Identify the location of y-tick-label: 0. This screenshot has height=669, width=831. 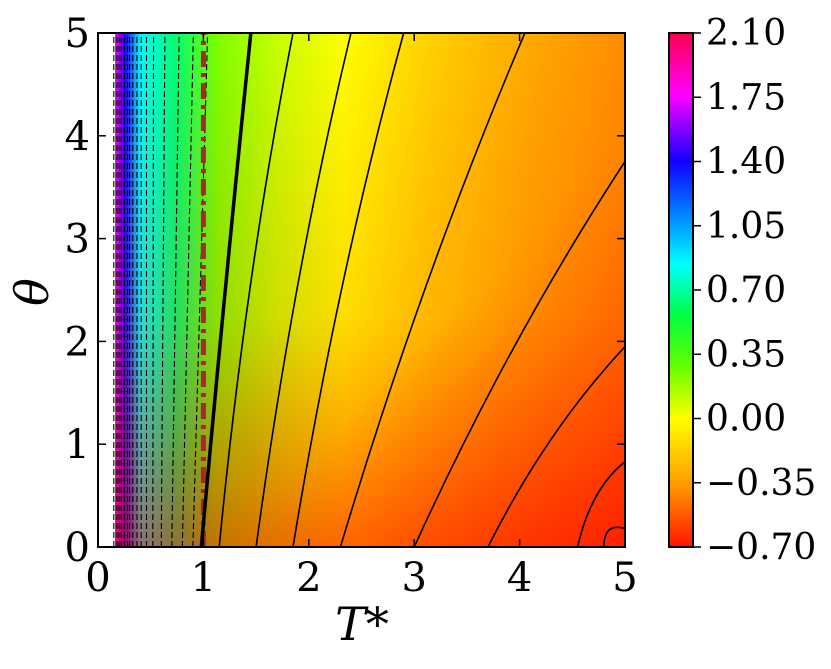
(77, 548).